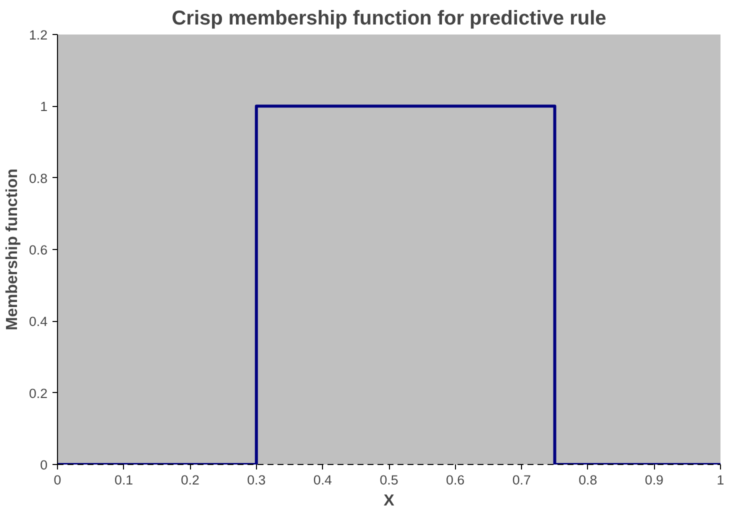  I want to click on y-tick-label: 1.2, so click(38, 35).